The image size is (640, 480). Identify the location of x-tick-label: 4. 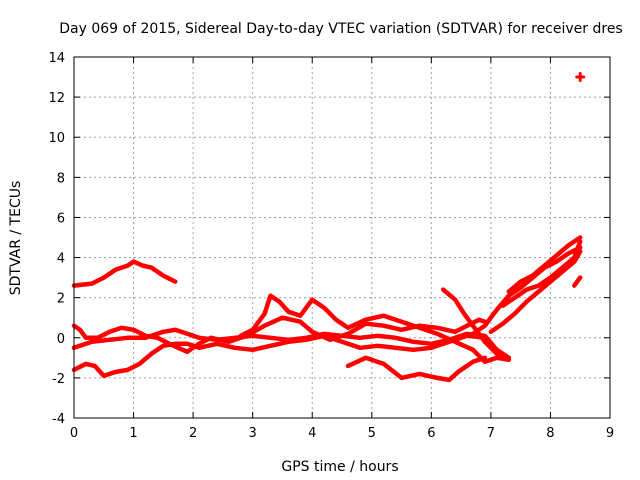
(312, 433).